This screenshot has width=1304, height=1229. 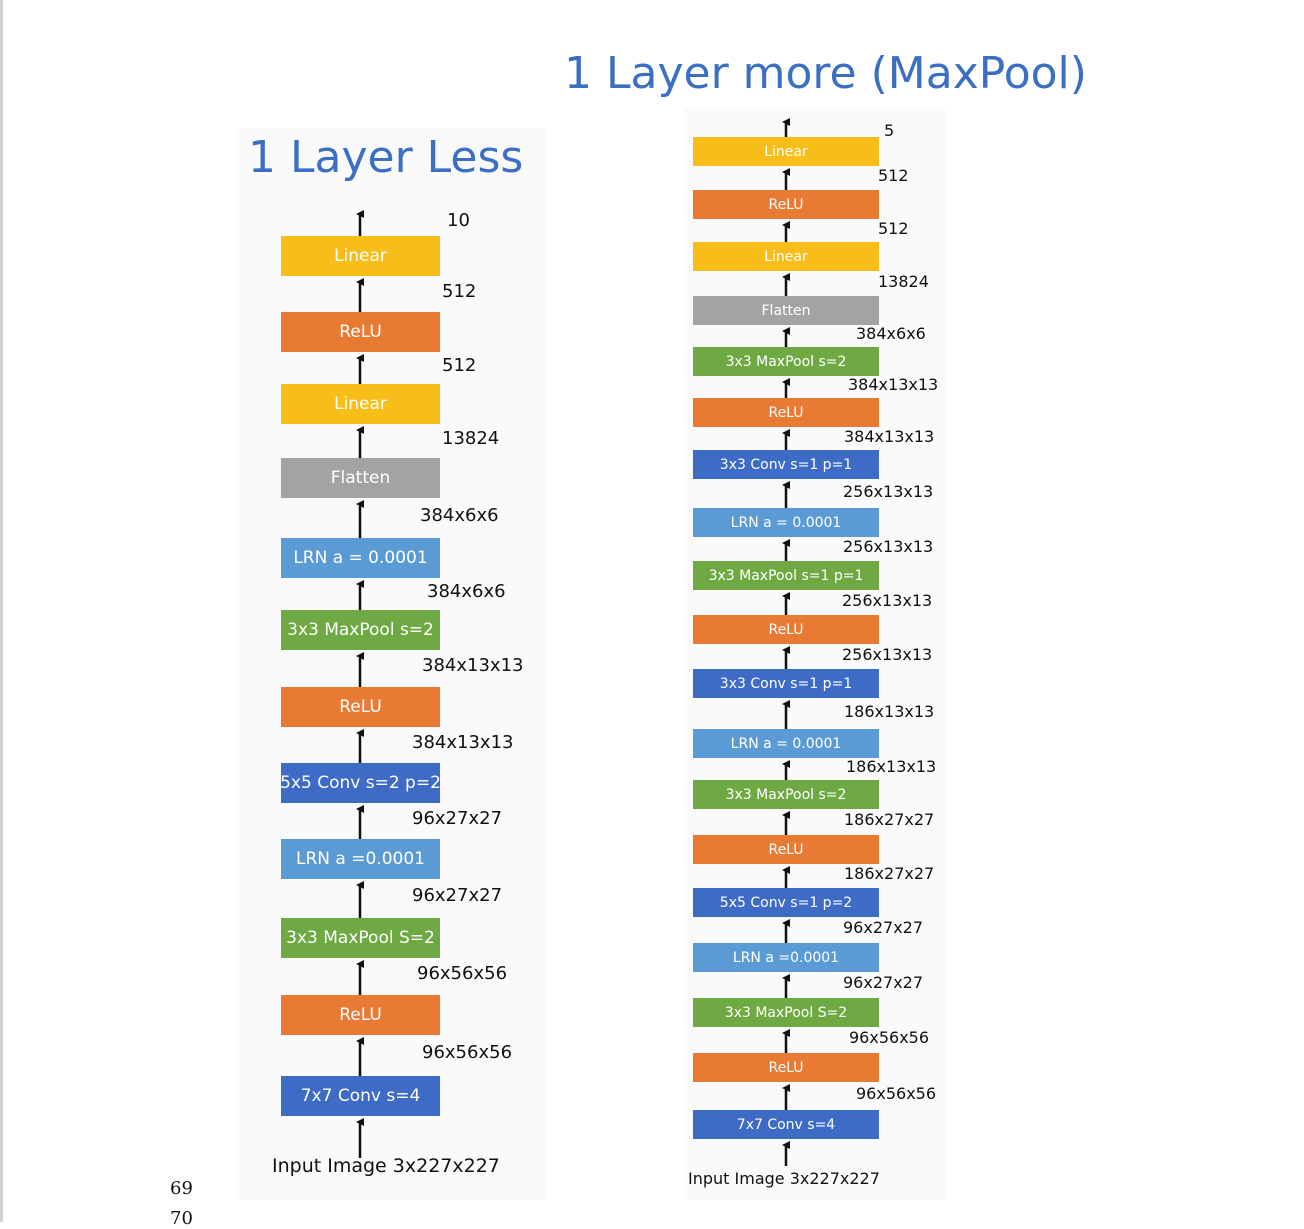 What do you see at coordinates (386, 1166) in the screenshot?
I see `left-input-label: Input Image 3x227x227` at bounding box center [386, 1166].